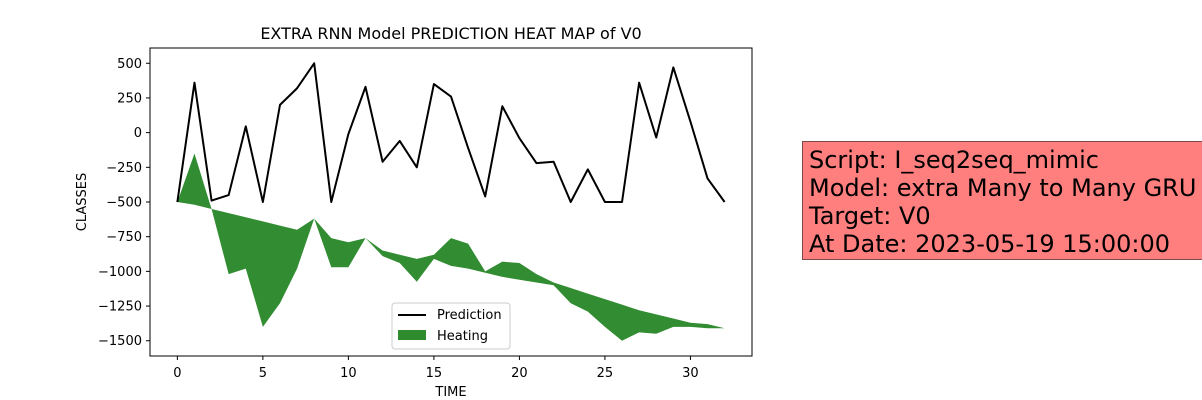 The height and width of the screenshot is (400, 1202). What do you see at coordinates (263, 373) in the screenshot?
I see `x-tick-label: 5` at bounding box center [263, 373].